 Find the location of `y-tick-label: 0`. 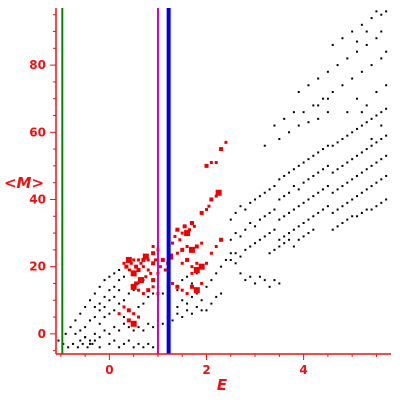

y-tick-label: 0 is located at coordinates (42, 334).